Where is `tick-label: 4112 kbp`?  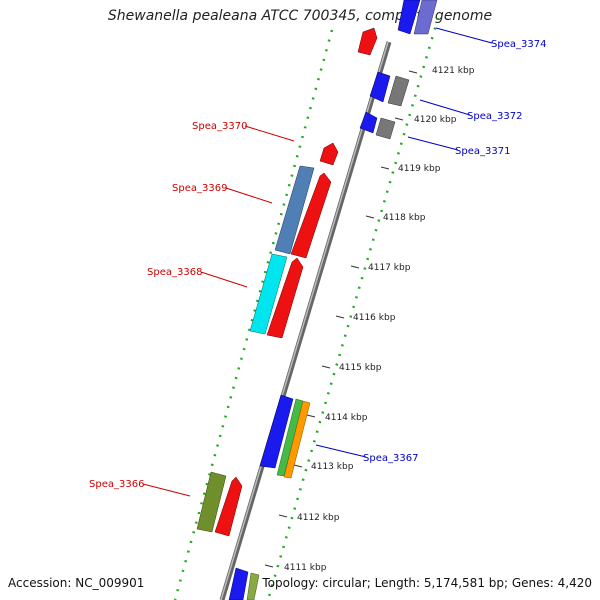
tick-label: 4112 kbp is located at coordinates (318, 518).